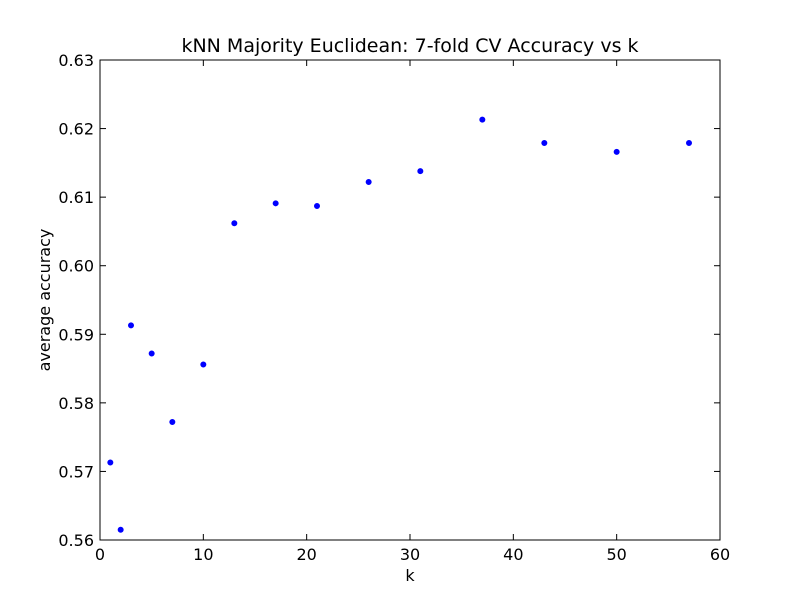 This screenshot has height=600, width=800. What do you see at coordinates (76, 129) in the screenshot?
I see `y-tick-label: 0.62` at bounding box center [76, 129].